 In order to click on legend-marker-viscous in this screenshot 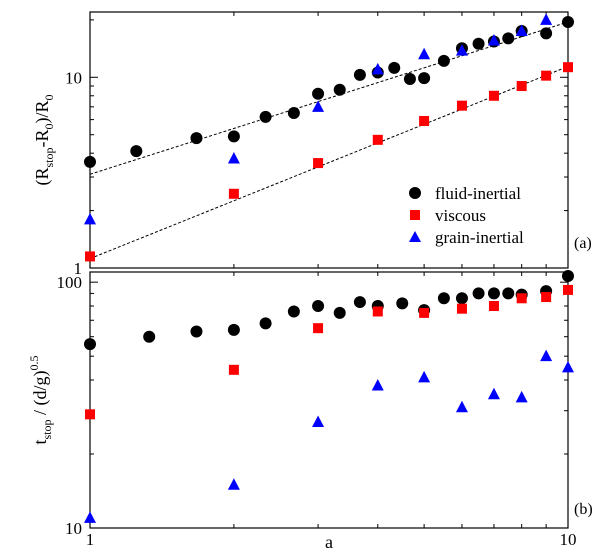, I will do `click(415, 215)`.